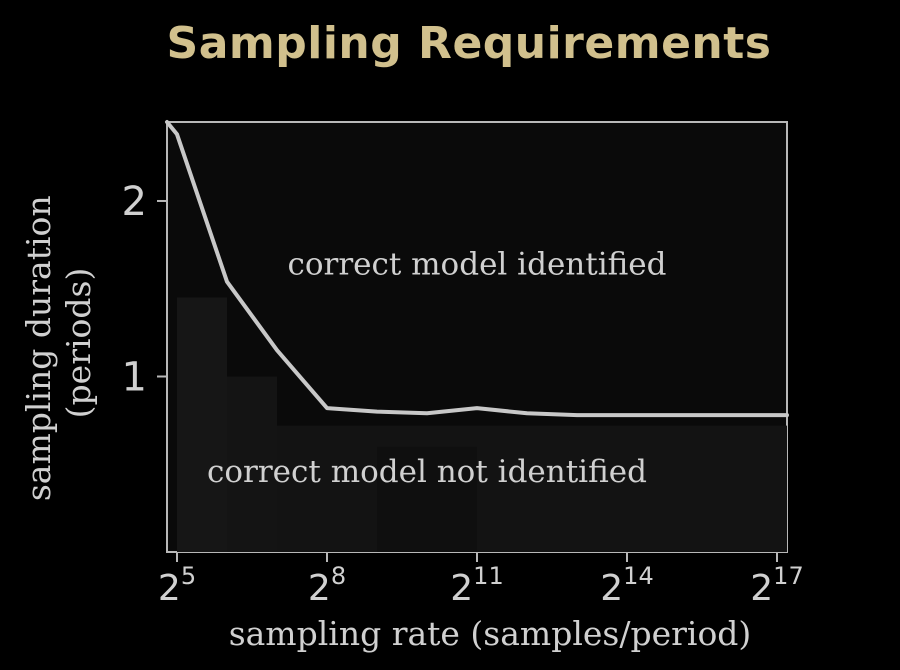  I want to click on y-tick-label-1: 2, so click(134, 202).